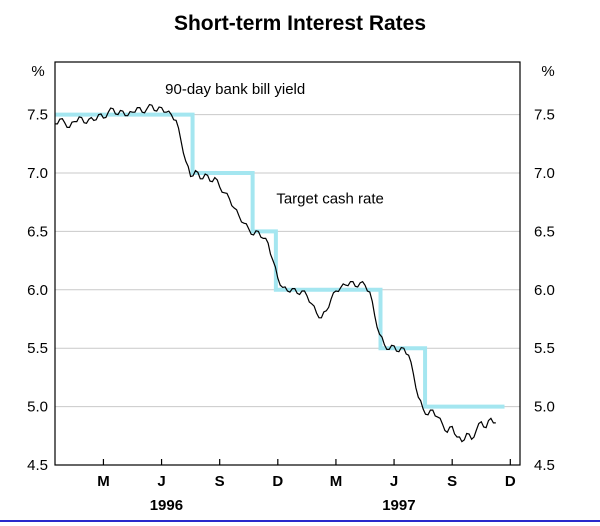  Describe the element at coordinates (37, 231) in the screenshot. I see `y-tick-label-left: 6.5` at that location.